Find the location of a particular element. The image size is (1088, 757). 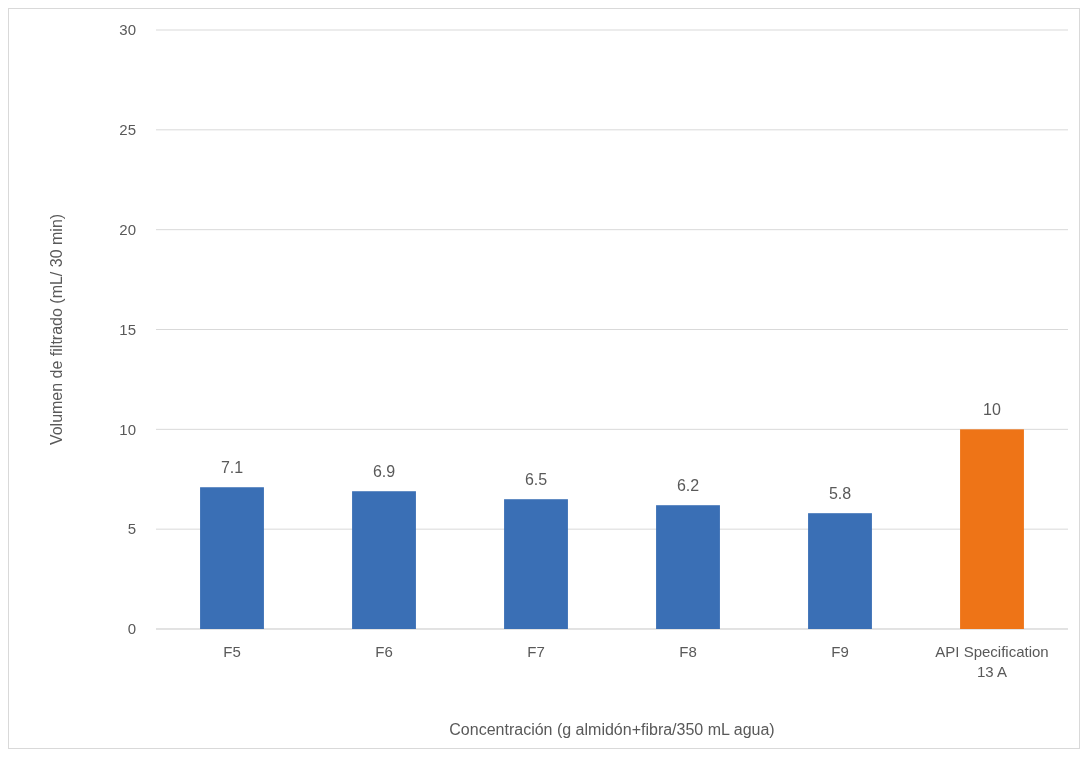

data-label: 6.2 is located at coordinates (688, 486).